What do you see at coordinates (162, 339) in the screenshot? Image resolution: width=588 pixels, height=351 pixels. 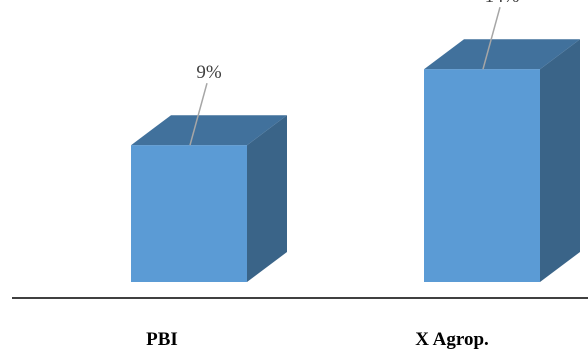 I see `category-label-pbi: PBI` at bounding box center [162, 339].